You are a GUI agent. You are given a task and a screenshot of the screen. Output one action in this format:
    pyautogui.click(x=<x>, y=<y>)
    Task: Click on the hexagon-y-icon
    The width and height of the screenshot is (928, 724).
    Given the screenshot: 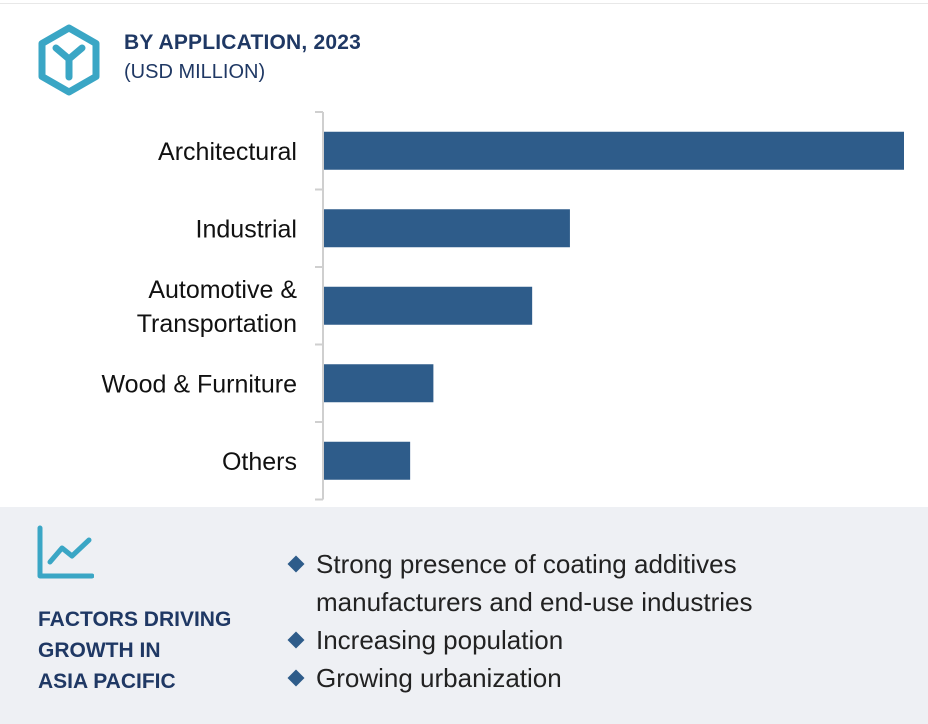 What is the action you would take?
    pyautogui.click(x=69, y=60)
    